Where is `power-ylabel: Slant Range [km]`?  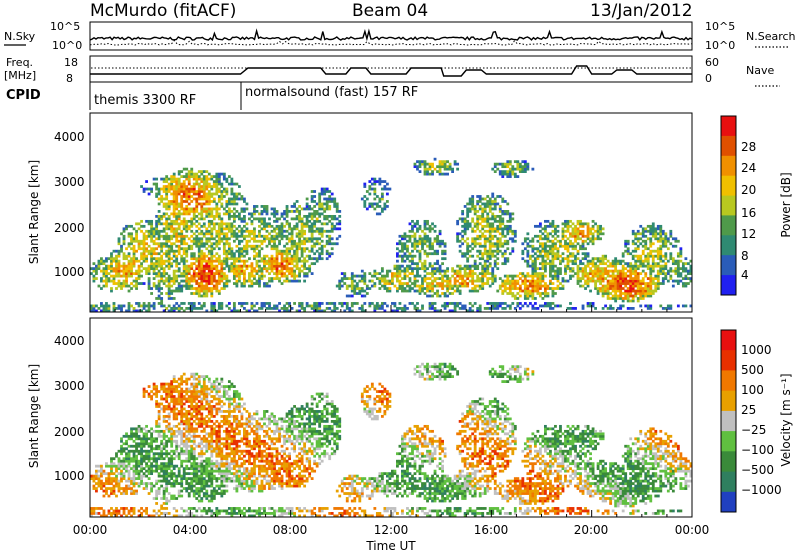 power-ylabel: Slant Range [km] is located at coordinates (34, 212).